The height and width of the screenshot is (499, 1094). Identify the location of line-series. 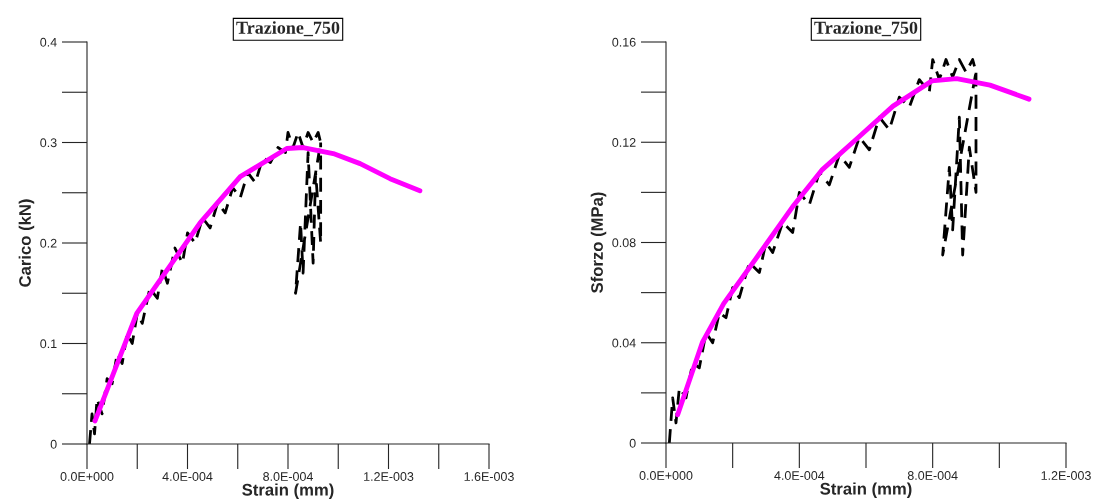
(205, 287).